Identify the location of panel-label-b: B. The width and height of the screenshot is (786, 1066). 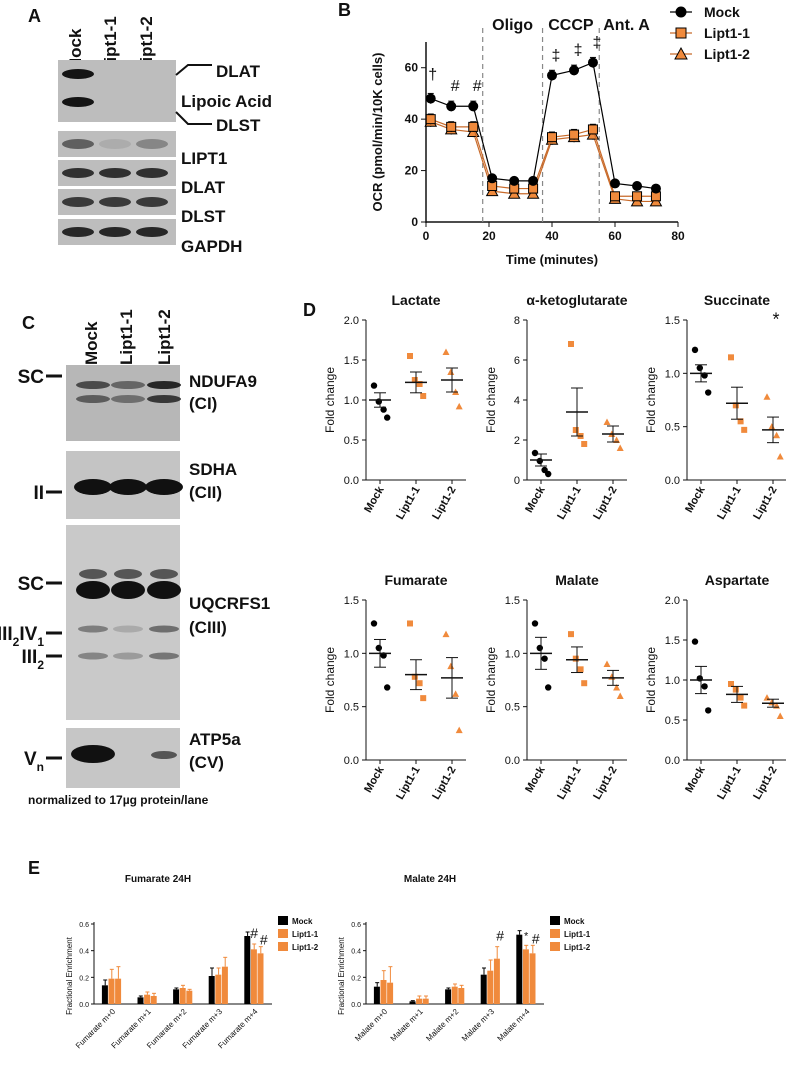
(344, 10).